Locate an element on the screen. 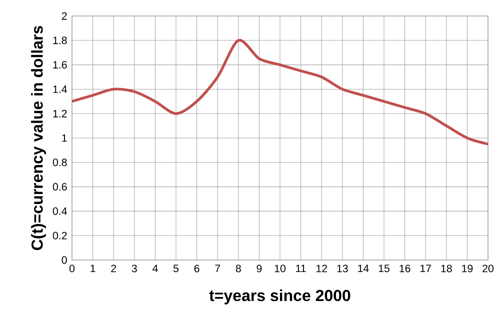 This screenshot has height=330, width=500. y-tick-label: 0.4 is located at coordinates (59, 211).